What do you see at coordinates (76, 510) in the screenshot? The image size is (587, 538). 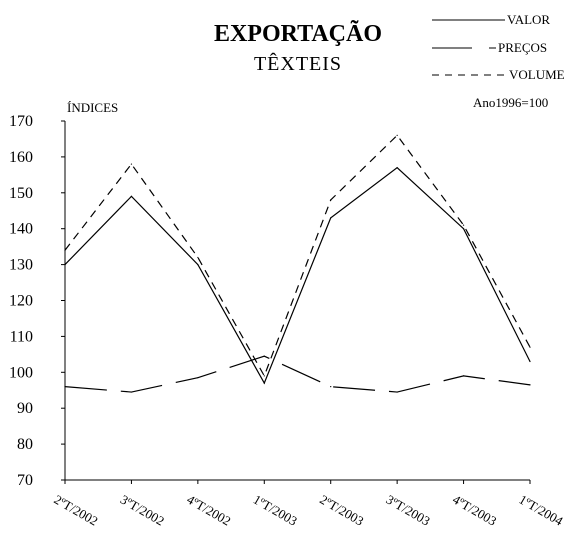 I see `x-tick-label: 2ºT/2002` at bounding box center [76, 510].